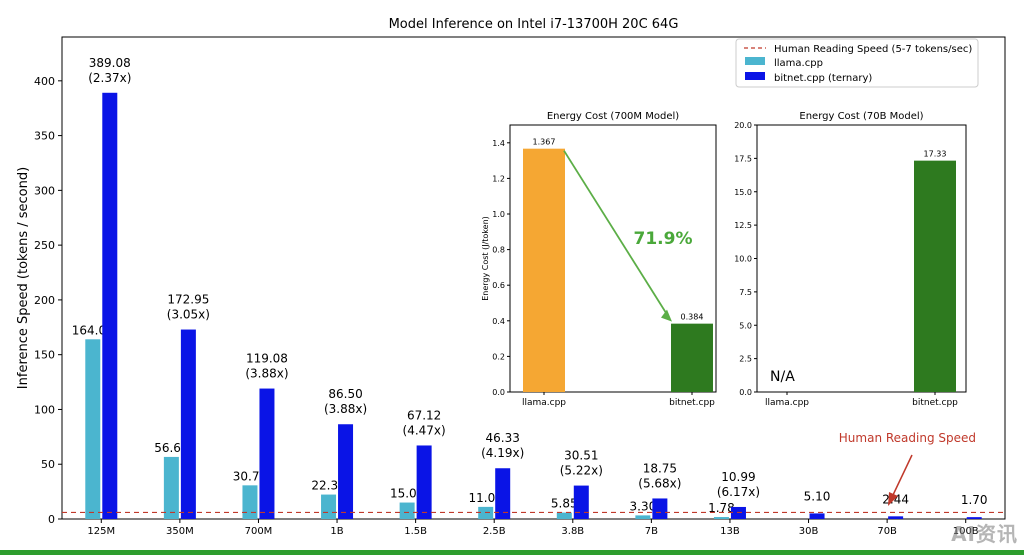 This screenshot has width=1024, height=555. Describe the element at coordinates (424, 430) in the screenshot. I see `speedup-label: (4.47x)` at that location.